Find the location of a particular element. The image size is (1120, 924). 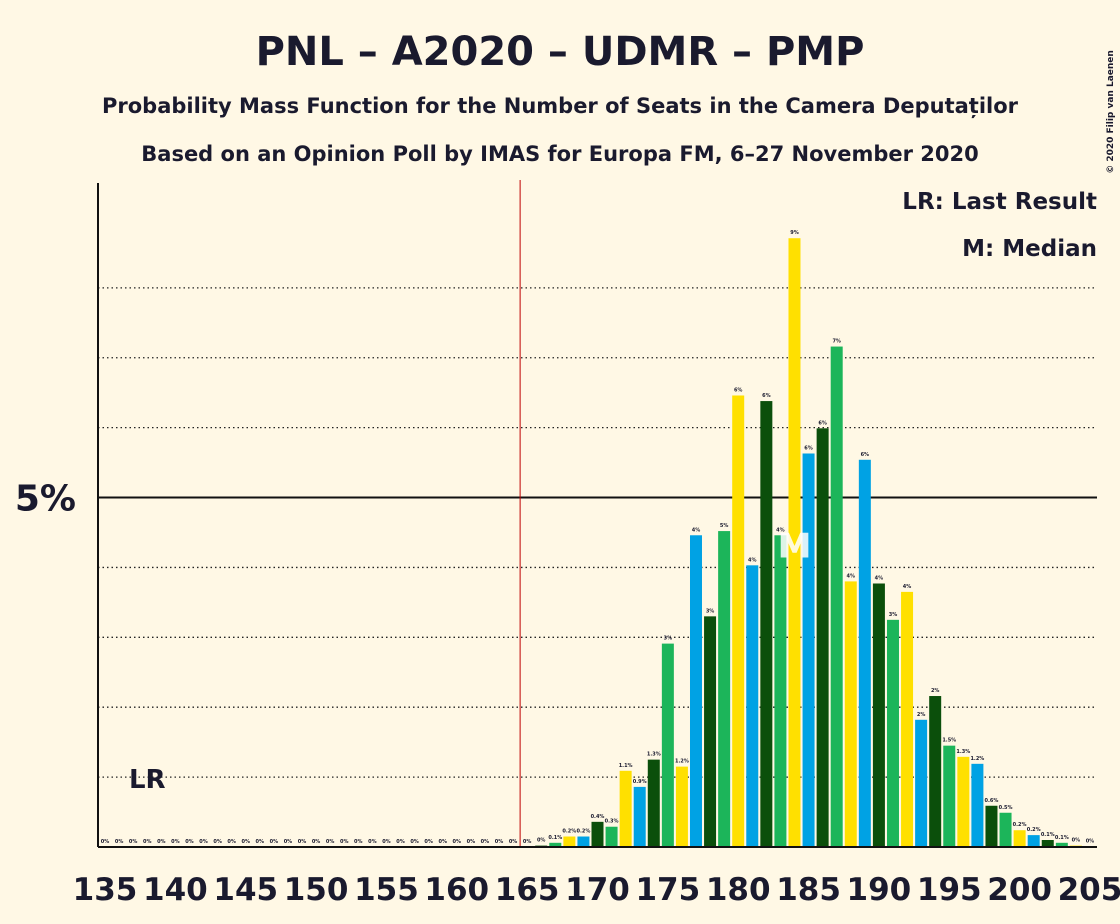

x-tick-label: 140 is located at coordinates (175, 890).